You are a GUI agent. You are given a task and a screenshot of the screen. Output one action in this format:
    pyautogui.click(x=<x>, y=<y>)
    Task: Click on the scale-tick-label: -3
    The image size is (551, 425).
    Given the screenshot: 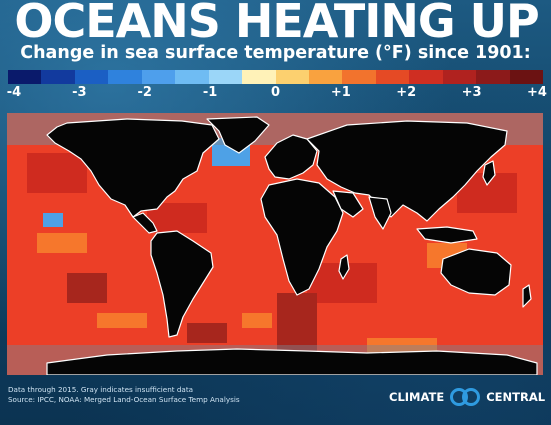 What is the action you would take?
    pyautogui.click(x=79, y=92)
    